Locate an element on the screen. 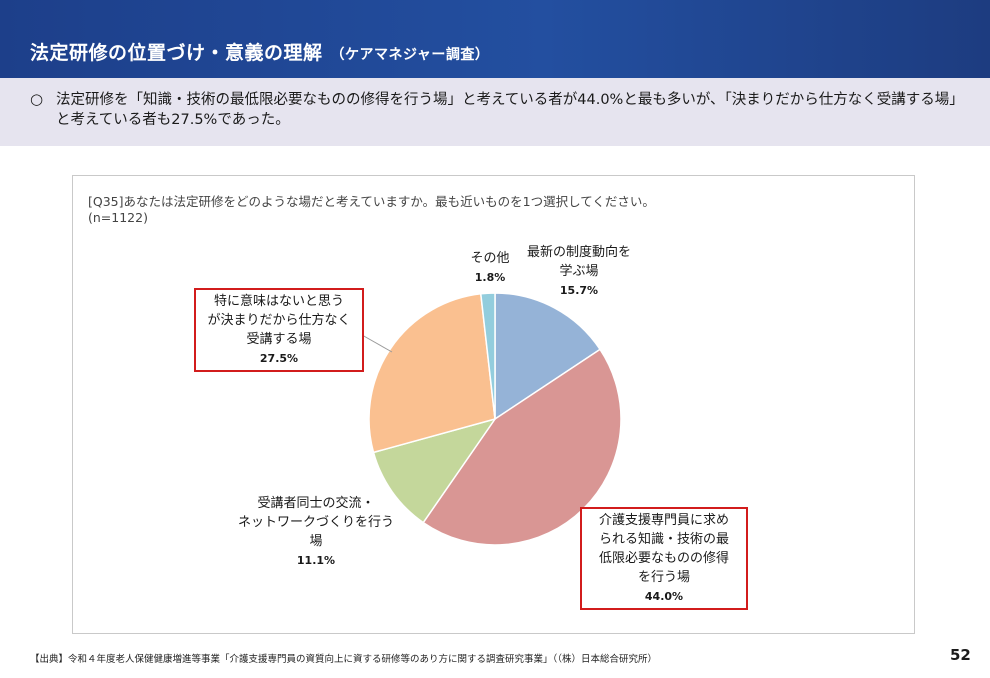  slice-label-line: 低限必要なものの修得 is located at coordinates (663, 558).